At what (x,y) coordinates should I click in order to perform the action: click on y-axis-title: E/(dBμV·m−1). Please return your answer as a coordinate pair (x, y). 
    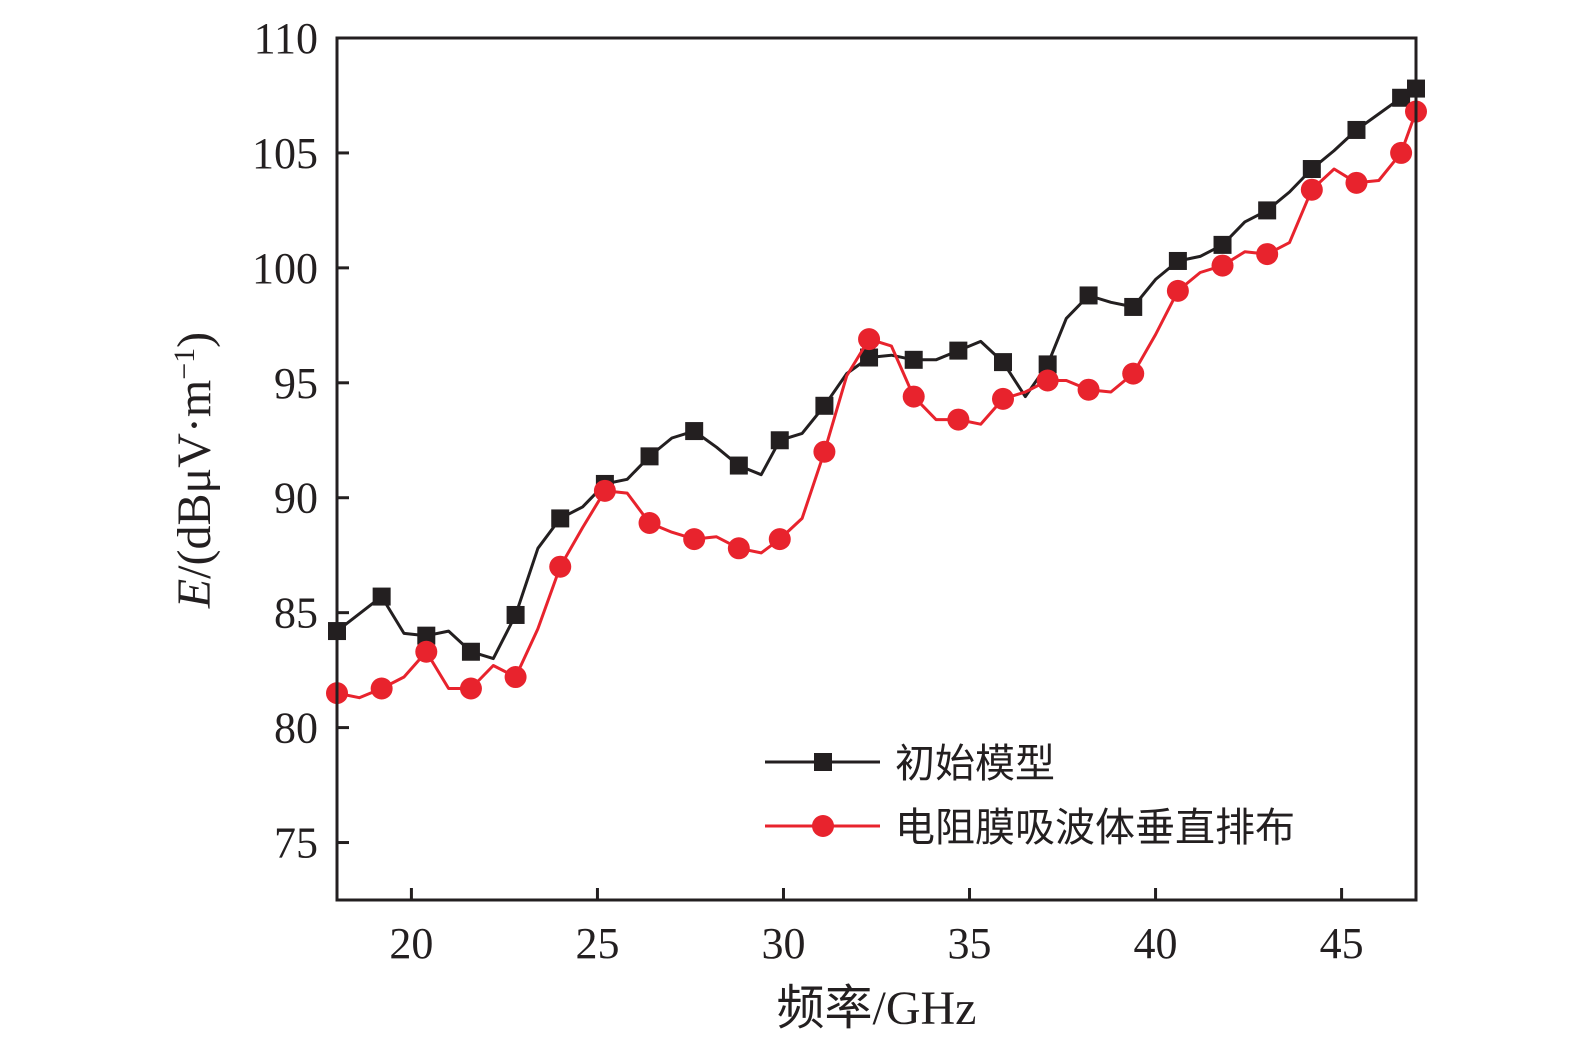
    Looking at the image, I should click on (194, 470).